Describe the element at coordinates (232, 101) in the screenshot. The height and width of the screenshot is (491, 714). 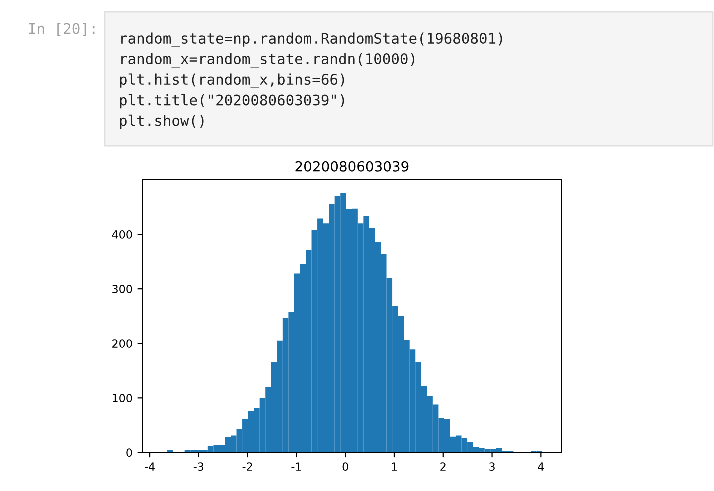
I see `text: plt.title("2020080603039")` at that location.